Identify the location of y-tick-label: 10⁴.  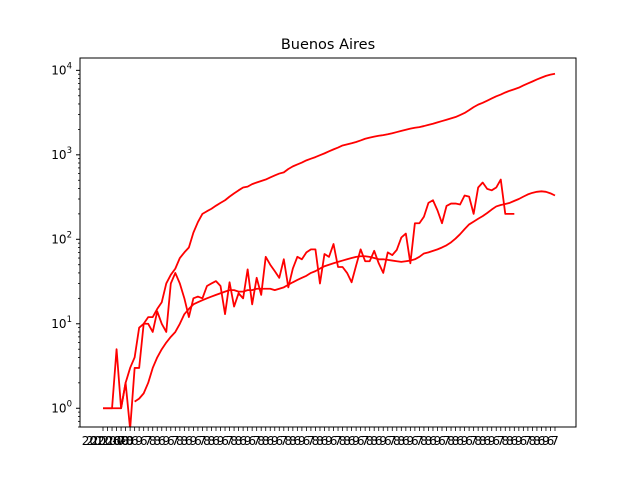
(61, 69).